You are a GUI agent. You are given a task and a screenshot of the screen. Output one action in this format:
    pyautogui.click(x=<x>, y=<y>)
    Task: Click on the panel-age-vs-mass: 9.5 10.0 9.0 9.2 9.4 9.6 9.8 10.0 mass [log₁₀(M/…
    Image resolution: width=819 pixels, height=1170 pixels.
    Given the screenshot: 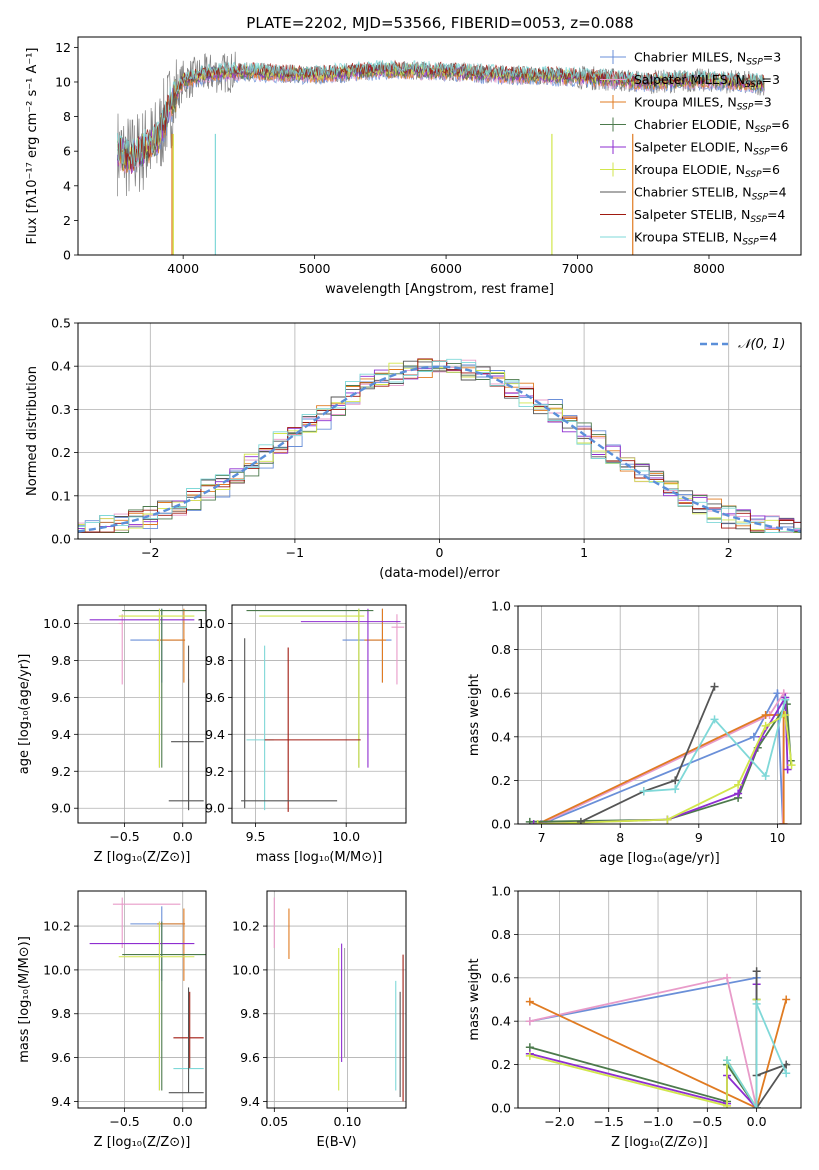 What is the action you would take?
    pyautogui.click(x=302, y=734)
    